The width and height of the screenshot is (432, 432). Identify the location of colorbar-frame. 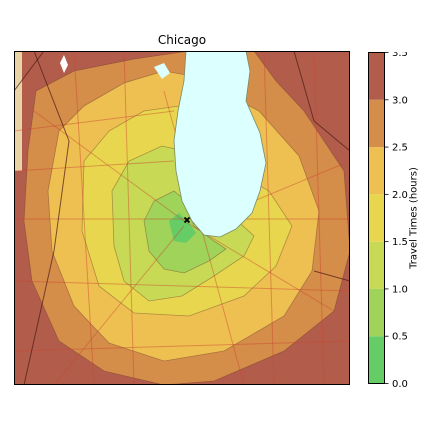
(376, 218).